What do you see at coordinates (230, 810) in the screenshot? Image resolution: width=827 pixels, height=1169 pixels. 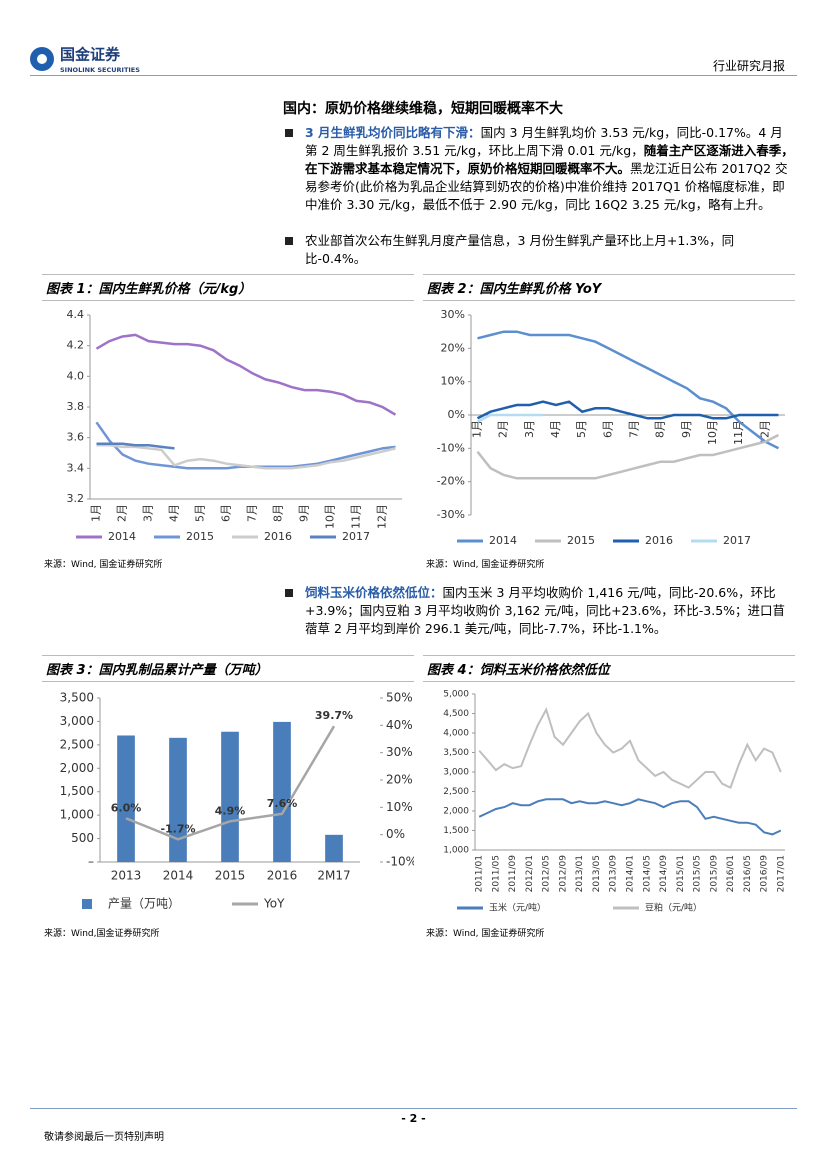 I see `data-label: 4.9%` at bounding box center [230, 810].